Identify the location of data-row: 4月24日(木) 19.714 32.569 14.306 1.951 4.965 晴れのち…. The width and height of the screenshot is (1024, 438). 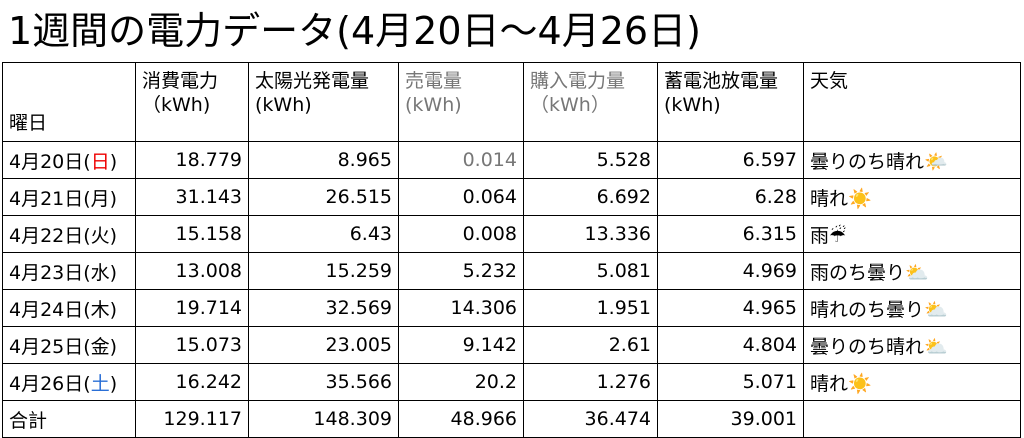
(511, 308).